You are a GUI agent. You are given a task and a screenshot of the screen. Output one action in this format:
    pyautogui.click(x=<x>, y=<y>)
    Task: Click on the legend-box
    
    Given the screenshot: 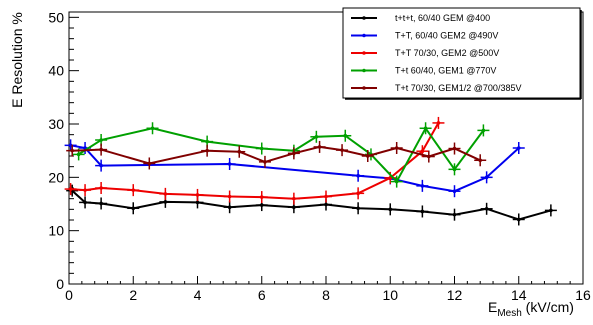 What is the action you would take?
    pyautogui.click(x=461, y=53)
    